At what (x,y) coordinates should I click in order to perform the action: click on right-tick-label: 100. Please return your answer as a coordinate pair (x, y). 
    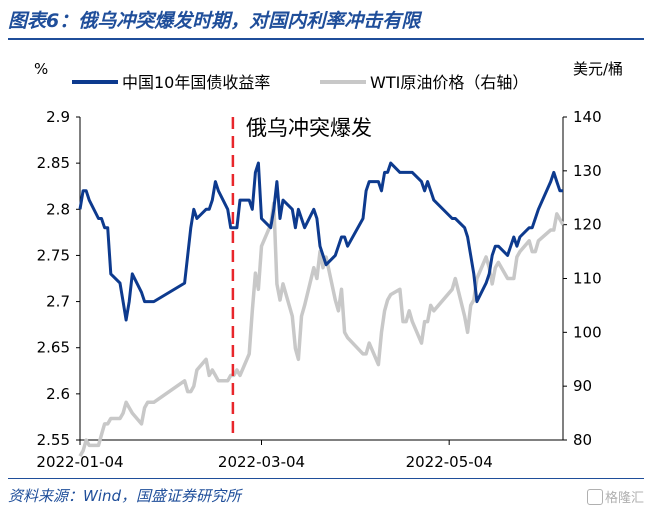
    Looking at the image, I should click on (587, 332).